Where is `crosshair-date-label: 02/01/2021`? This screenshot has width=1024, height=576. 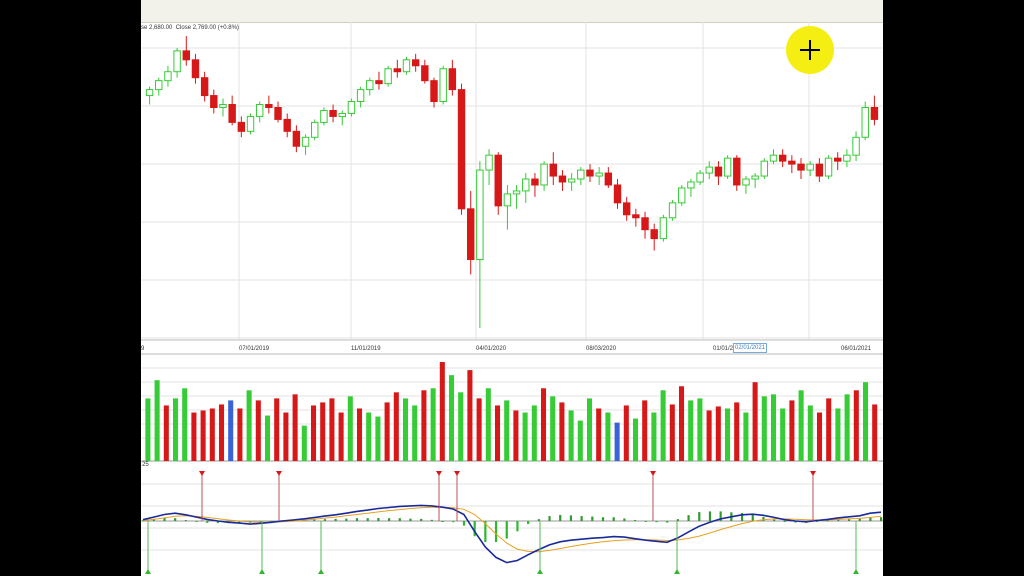 crosshair-date-label: 02/01/2021 is located at coordinates (750, 348).